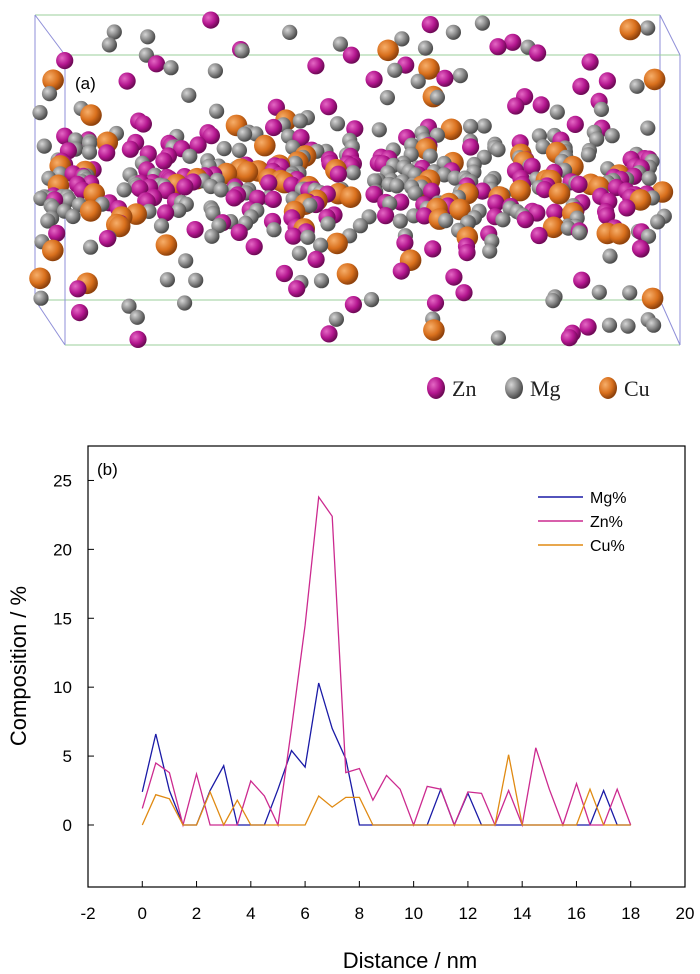  What do you see at coordinates (580, 522) in the screenshot?
I see `legend-item-zn: Zn%` at bounding box center [580, 522].